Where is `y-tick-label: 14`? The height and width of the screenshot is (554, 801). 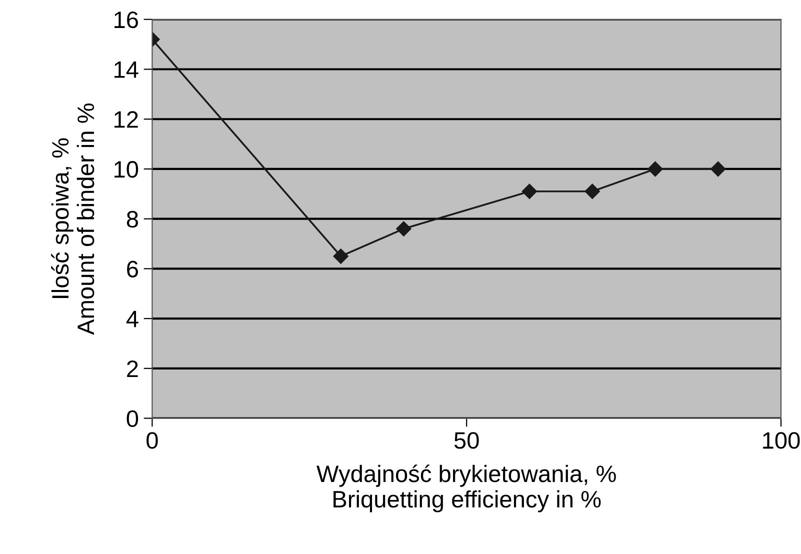 y-tick-label: 14 is located at coordinates (126, 70).